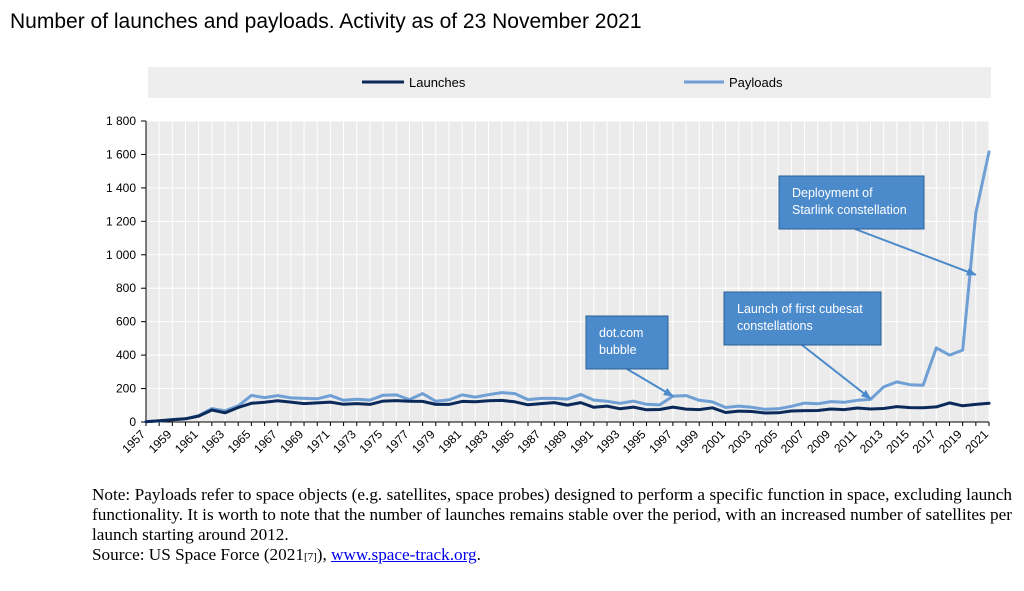 Image resolution: width=1024 pixels, height=591 pixels. Describe the element at coordinates (133, 441) in the screenshot. I see `x-tick-label: 1957` at that location.